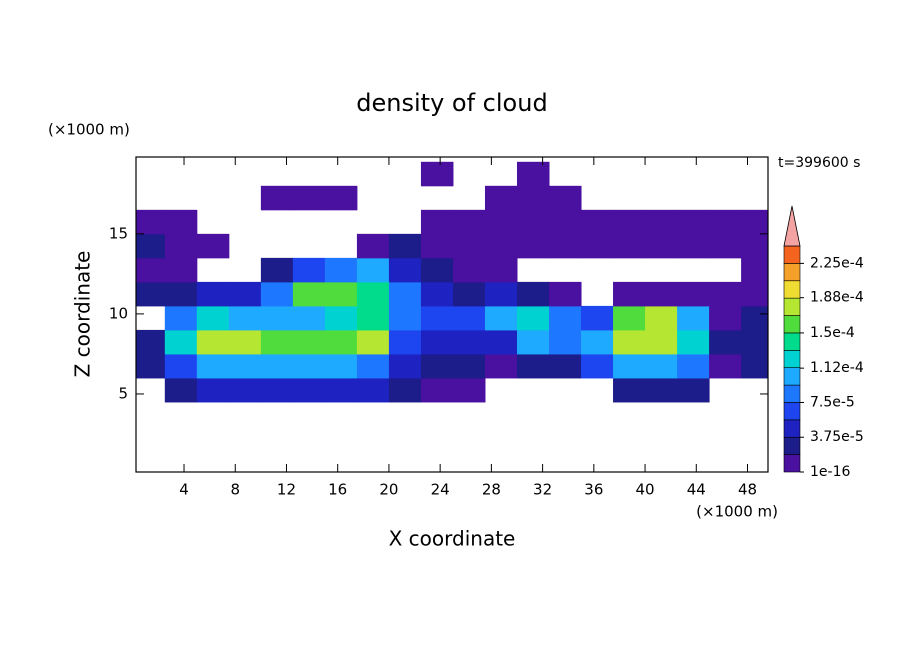 The width and height of the screenshot is (904, 654). I want to click on y-tick-label: 5, so click(123, 393).